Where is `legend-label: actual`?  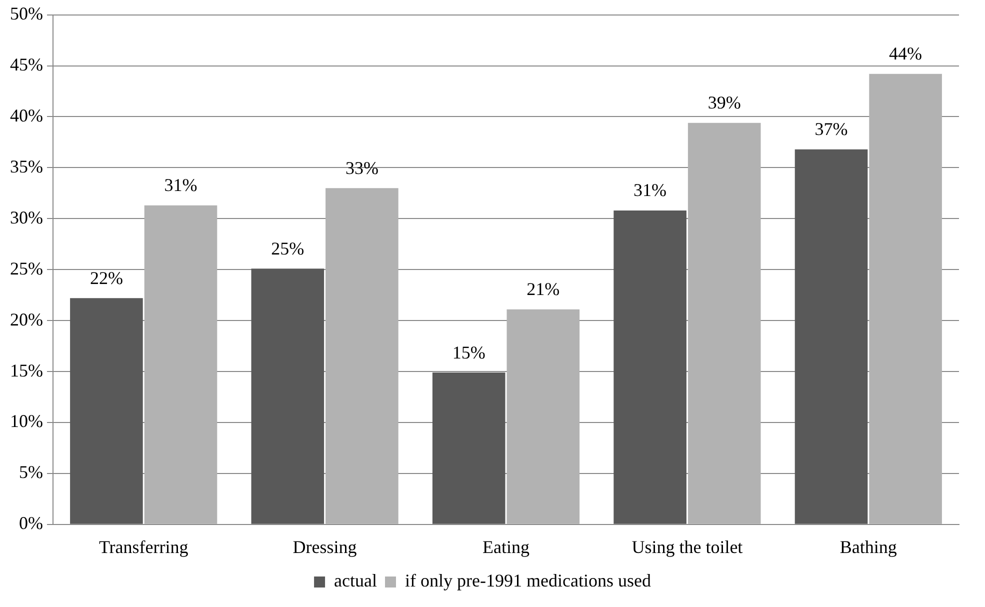 legend-label: actual is located at coordinates (356, 580).